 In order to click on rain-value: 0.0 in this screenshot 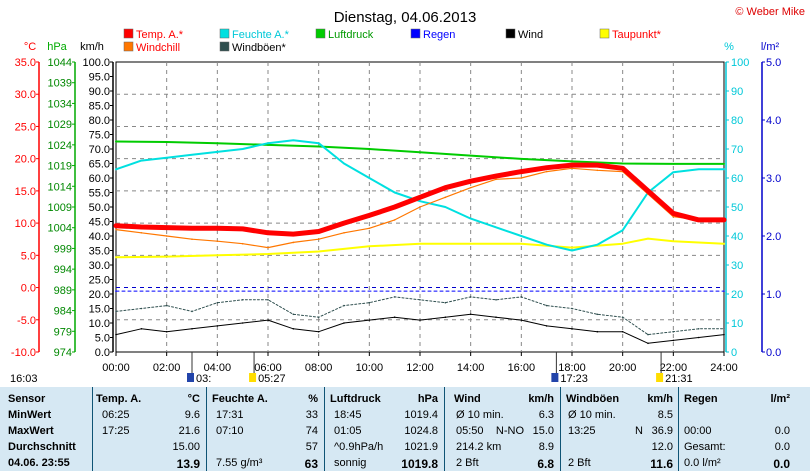, I will do `click(782, 447)`.